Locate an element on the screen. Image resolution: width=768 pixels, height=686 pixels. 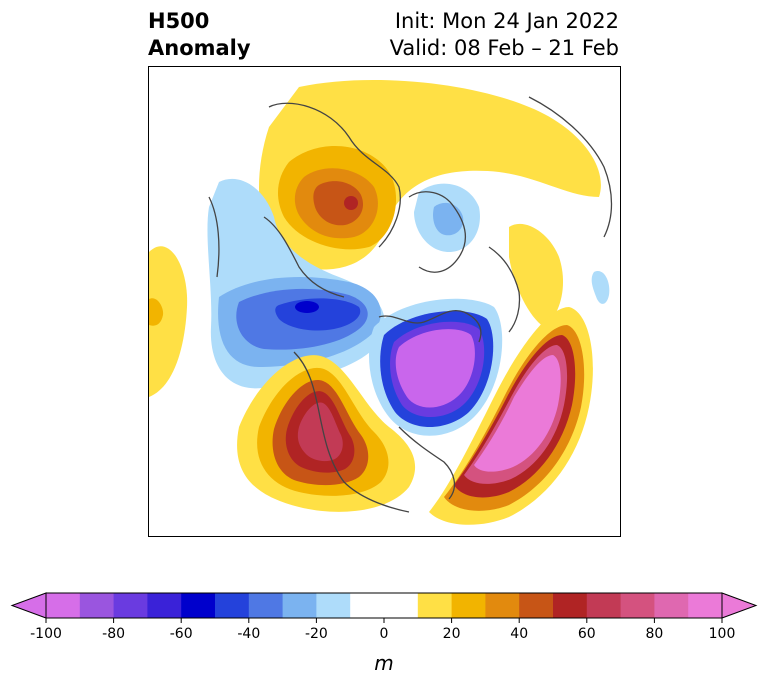
title-left: H500 Anomaly is located at coordinates (199, 35).